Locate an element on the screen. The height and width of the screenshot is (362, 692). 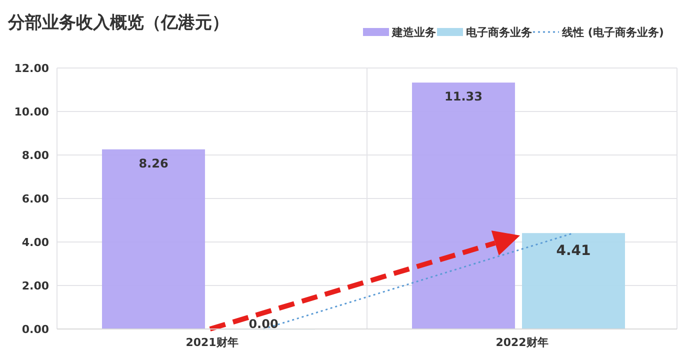
x-tick-label: 2022财年 is located at coordinates (522, 342).